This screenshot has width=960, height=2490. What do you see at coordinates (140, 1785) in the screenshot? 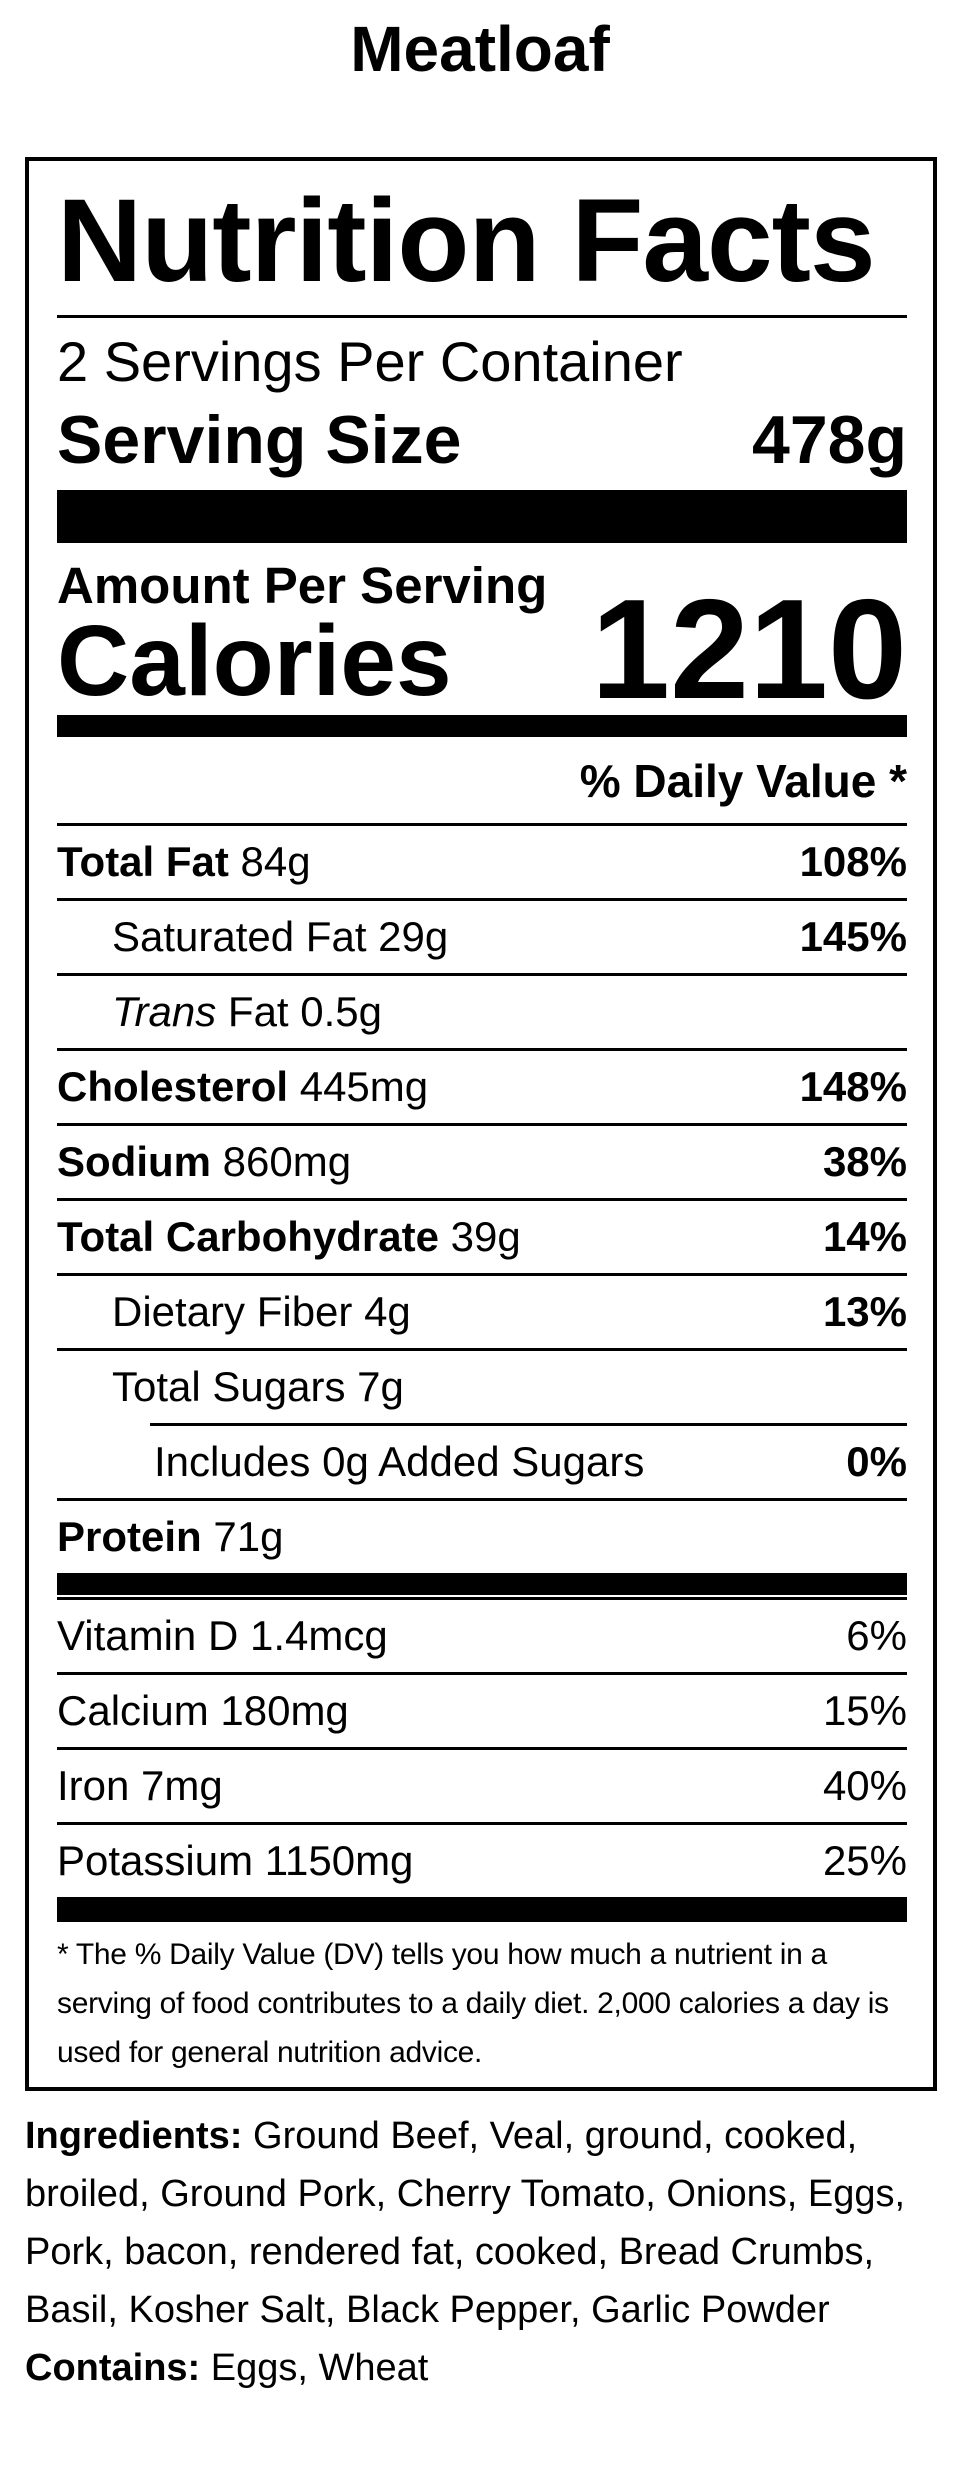
I see `nutrient-name: Iron 7mg` at bounding box center [140, 1785].